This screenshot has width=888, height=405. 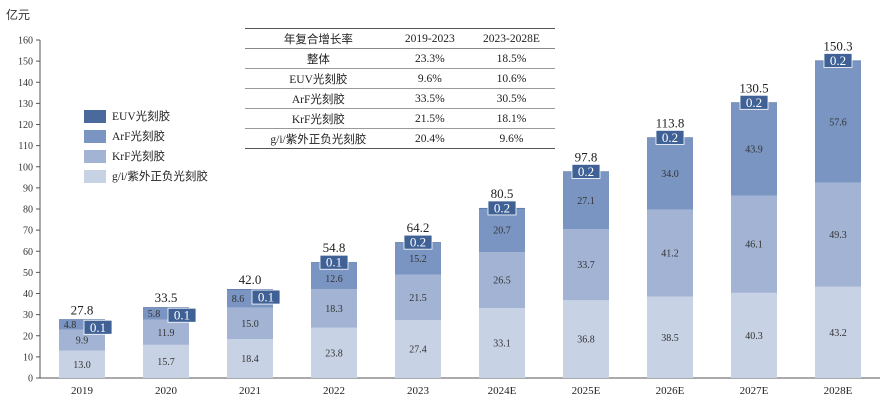 I want to click on data-label: 18.4, so click(x=250, y=359).